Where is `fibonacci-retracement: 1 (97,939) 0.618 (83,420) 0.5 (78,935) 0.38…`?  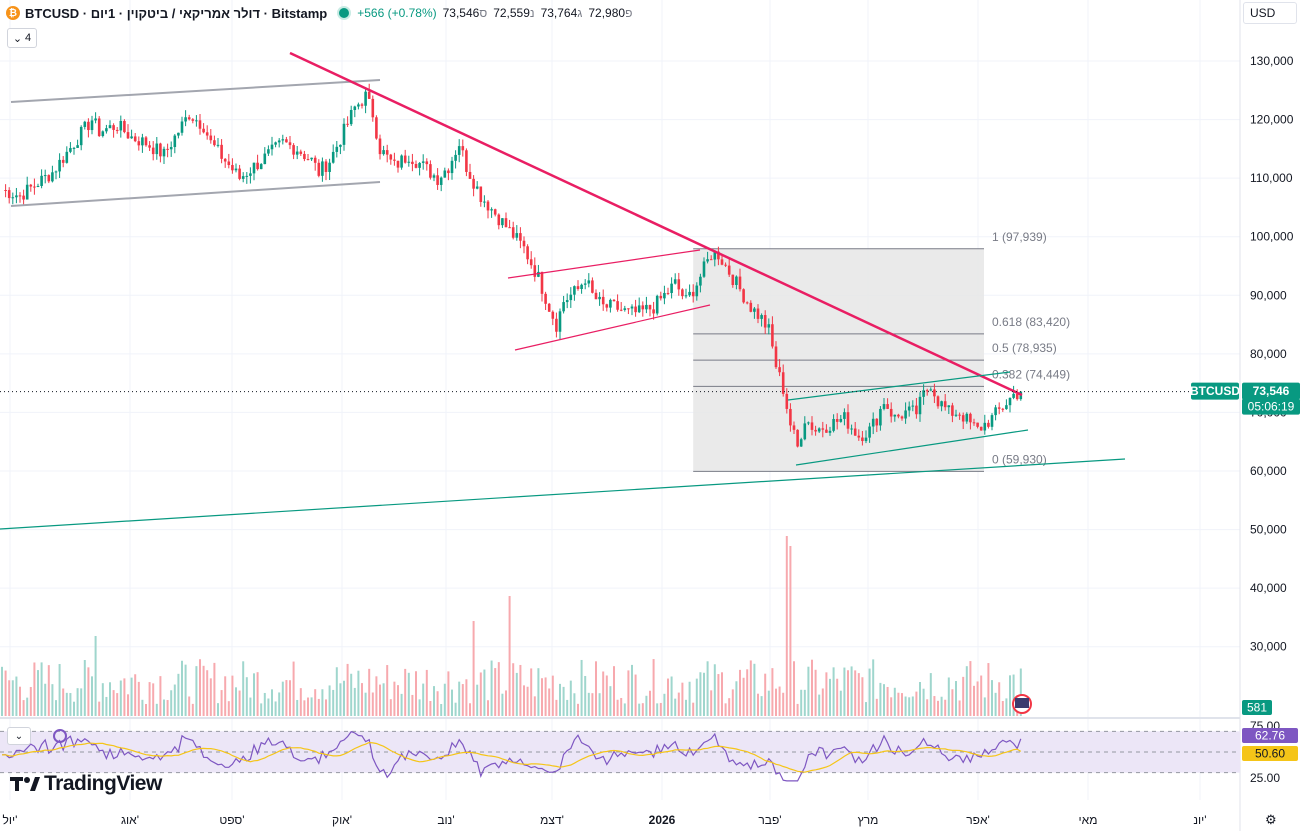 fibonacci-retracement: 1 (97,939) 0.618 (83,420) 0.5 (78,935) 0.38… is located at coordinates (881, 351).